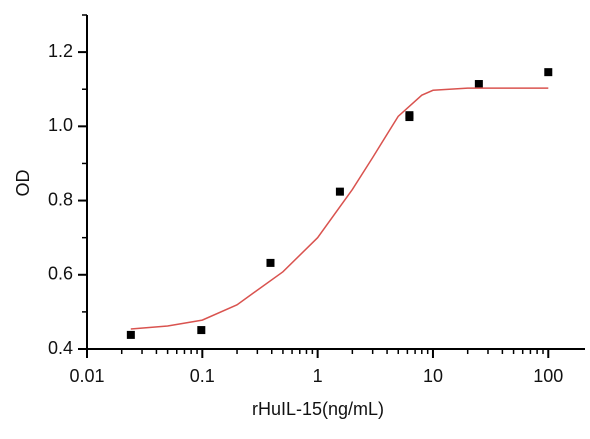 The image size is (590, 439). What do you see at coordinates (318, 376) in the screenshot?
I see `x-tick-label: 1` at bounding box center [318, 376].